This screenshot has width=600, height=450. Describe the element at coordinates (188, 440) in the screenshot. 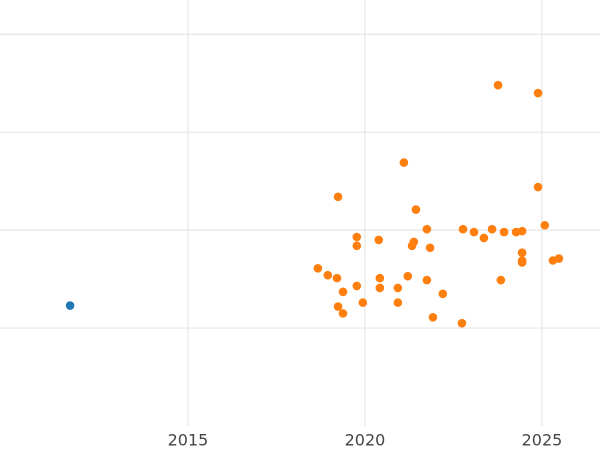

I see `x-tick-label: 2015` at that location.